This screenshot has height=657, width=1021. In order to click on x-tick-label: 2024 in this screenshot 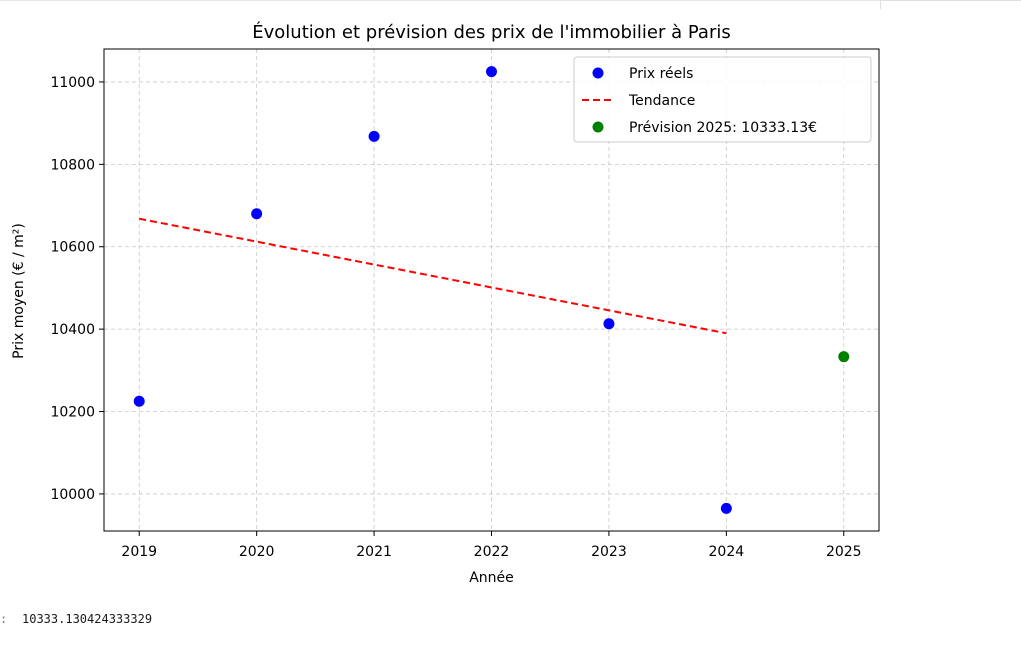, I will do `click(727, 552)`.